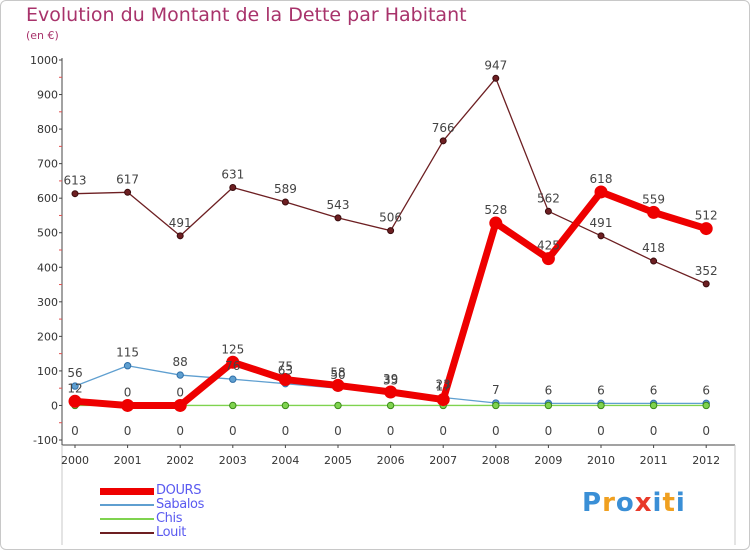  What do you see at coordinates (285, 460) in the screenshot?
I see `x-tick-label: 2004` at bounding box center [285, 460].